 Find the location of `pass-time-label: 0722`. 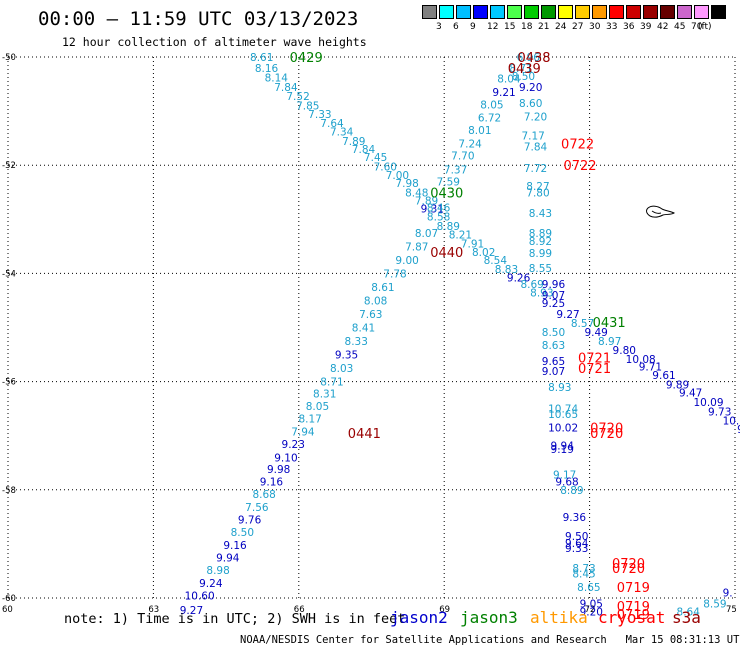

pass-time-label: 0722 is located at coordinates (577, 145).